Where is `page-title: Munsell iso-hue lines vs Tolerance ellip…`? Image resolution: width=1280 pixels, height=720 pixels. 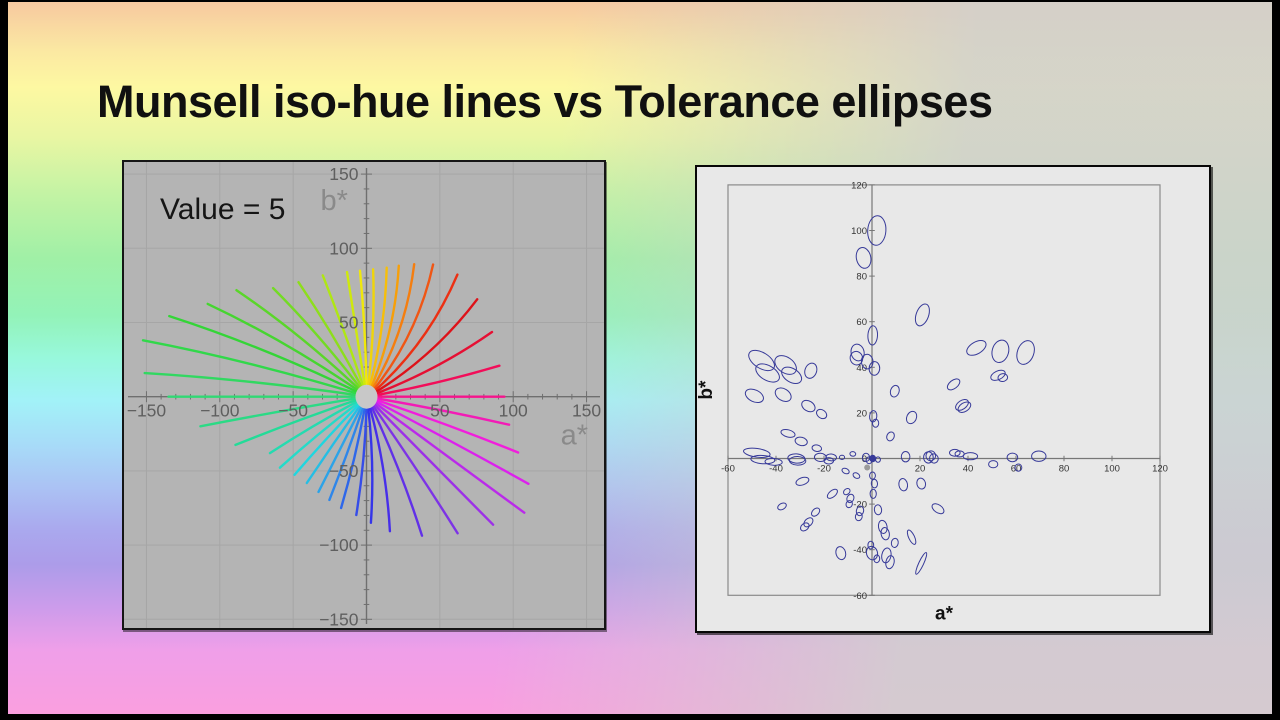
page-title: Munsell iso-hue lines vs Tolerance ellip… is located at coordinates (545, 101).